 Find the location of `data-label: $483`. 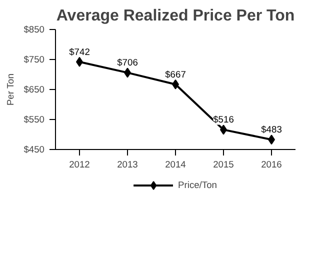

data-label: $483 is located at coordinates (271, 129).